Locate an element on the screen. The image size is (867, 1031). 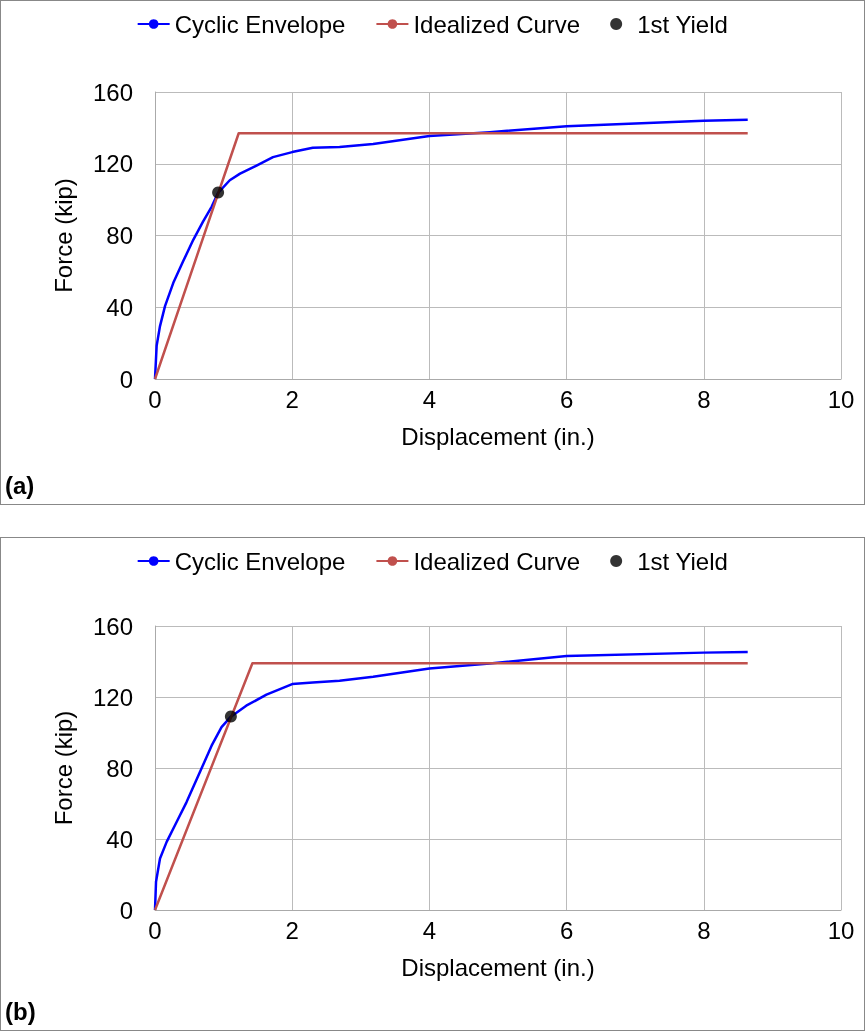
text: (b) is located at coordinates (20, 1012).